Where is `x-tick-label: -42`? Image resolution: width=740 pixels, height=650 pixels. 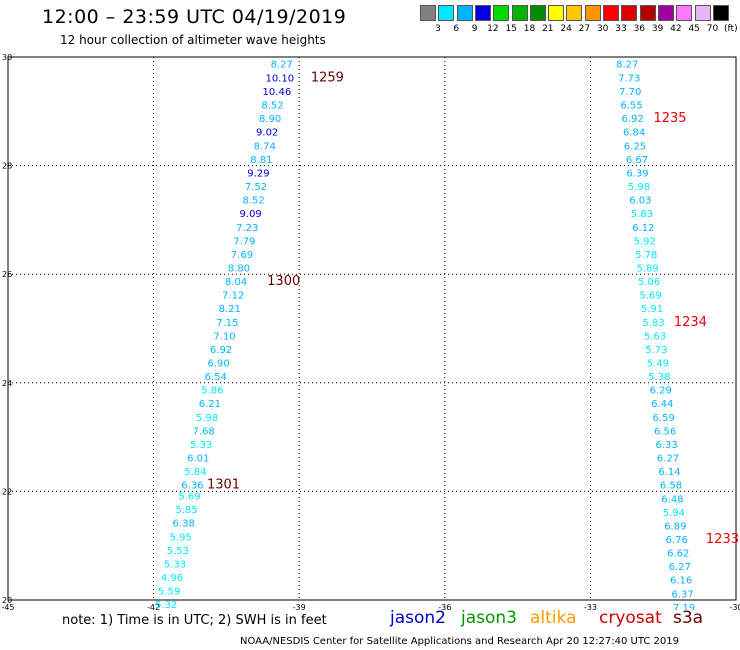 x-tick-label: -42 is located at coordinates (153, 606).